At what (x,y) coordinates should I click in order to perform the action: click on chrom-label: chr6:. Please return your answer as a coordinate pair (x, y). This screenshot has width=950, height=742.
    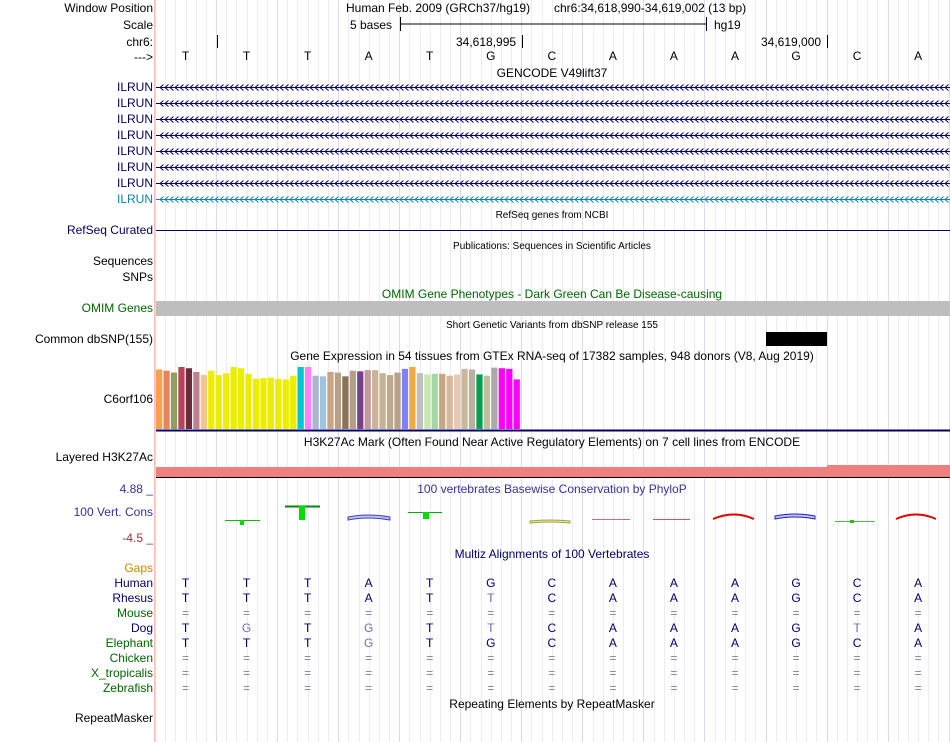
    Looking at the image, I should click on (139, 42).